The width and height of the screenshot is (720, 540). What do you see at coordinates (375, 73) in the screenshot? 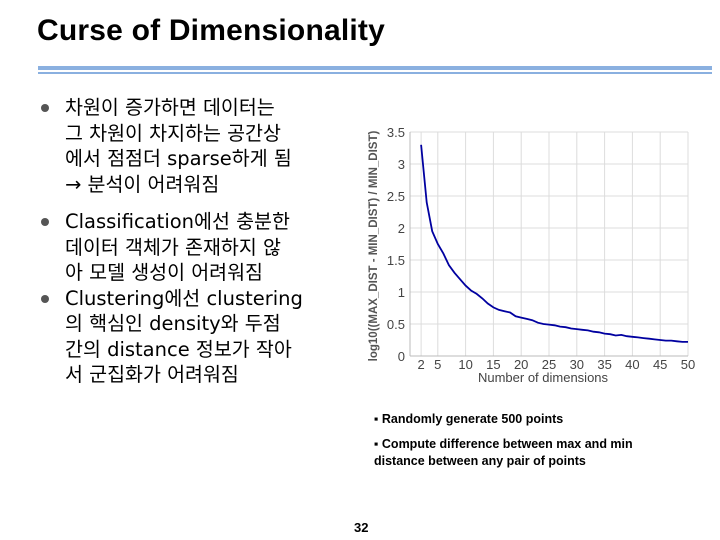
I see `title-underline-thin` at bounding box center [375, 73].